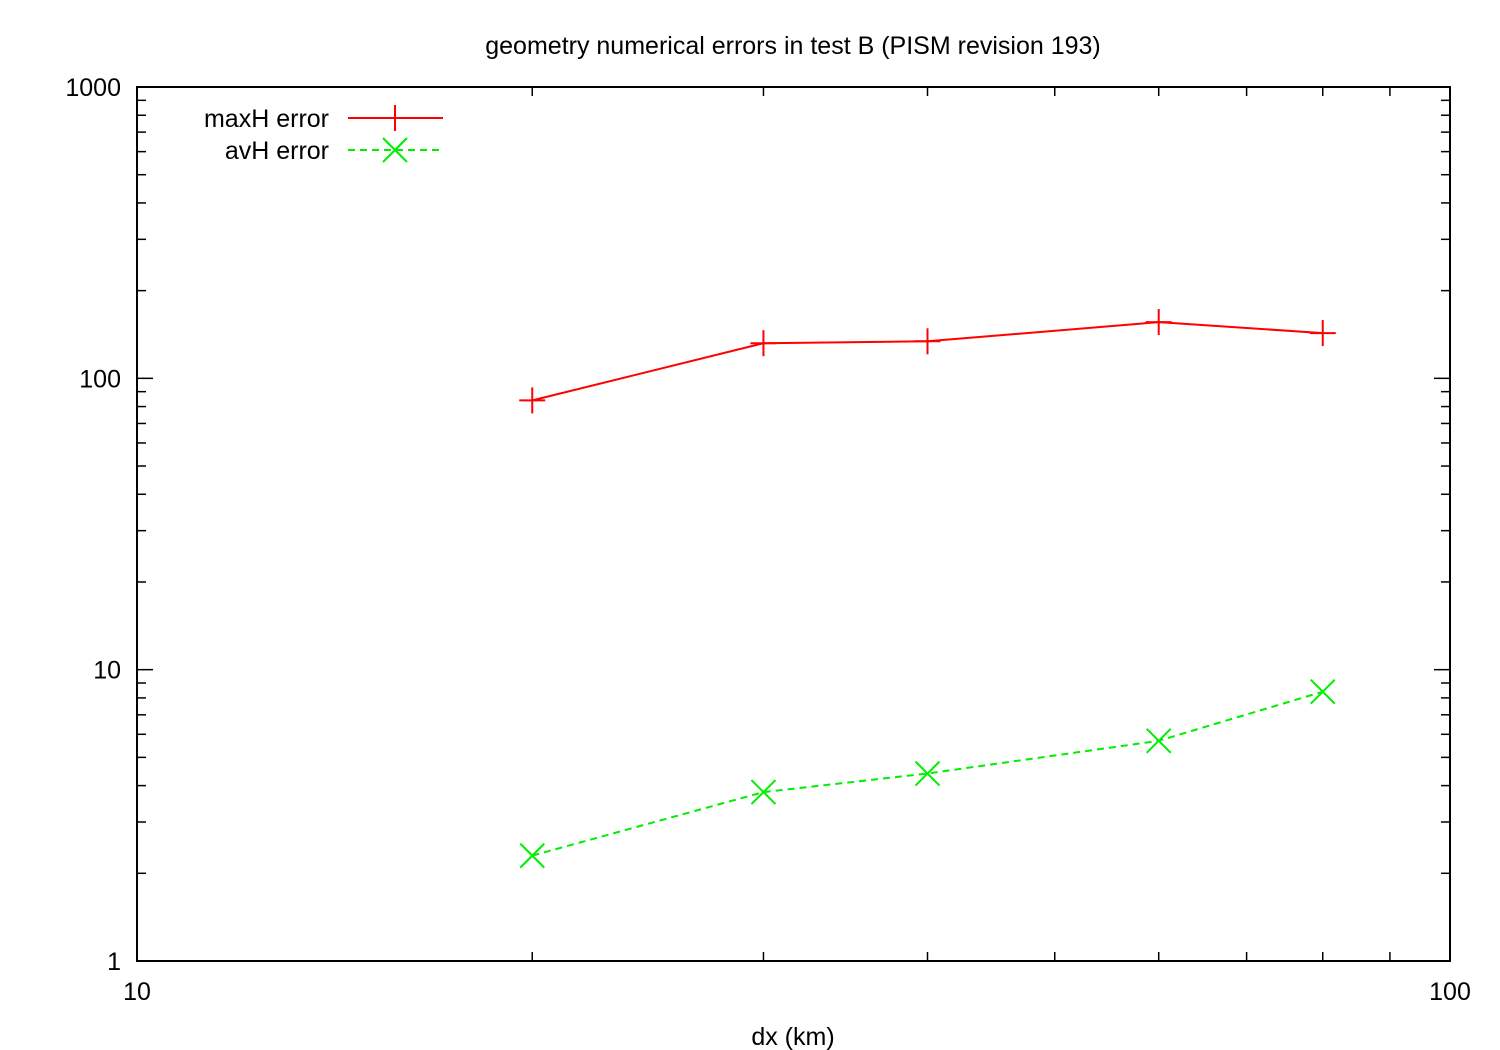 This screenshot has height=1050, width=1500. I want to click on series-avh-error, so click(927, 774).